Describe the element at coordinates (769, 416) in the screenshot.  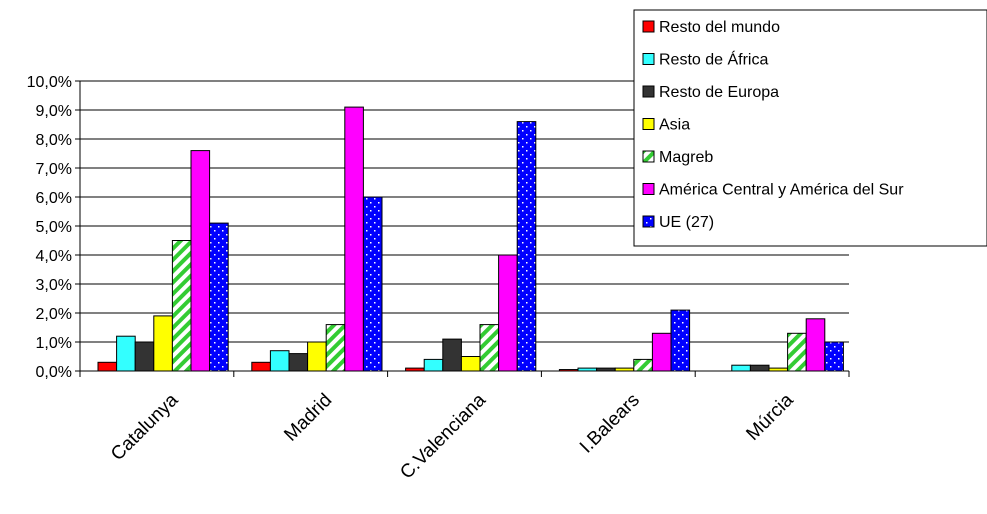
I see `category-label: Múrcia` at that location.